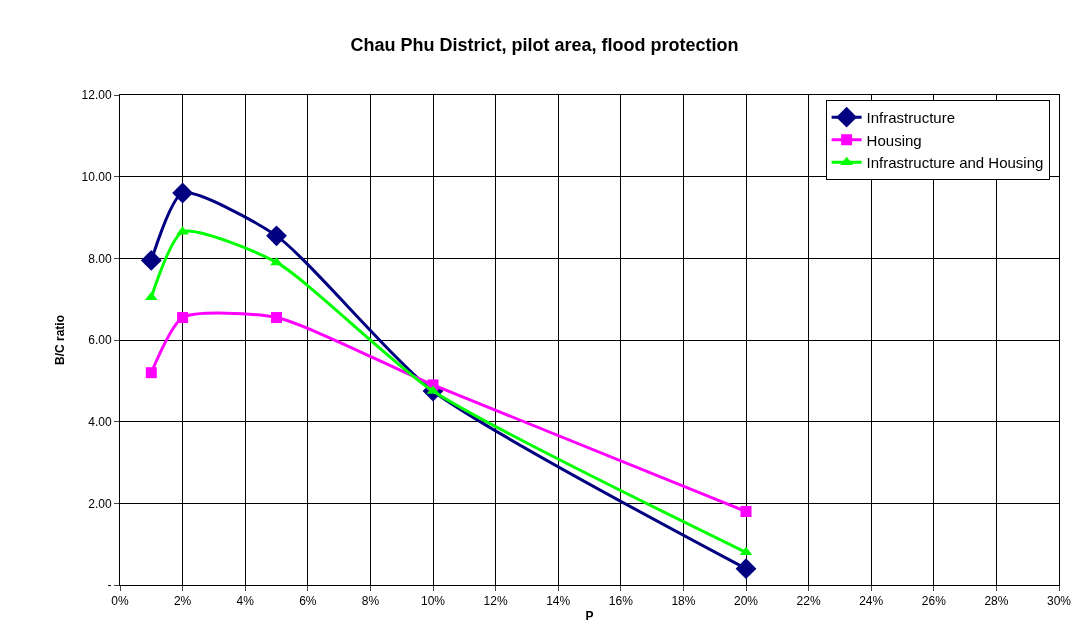  What do you see at coordinates (589, 616) in the screenshot?
I see `x-axis-title: P` at bounding box center [589, 616].